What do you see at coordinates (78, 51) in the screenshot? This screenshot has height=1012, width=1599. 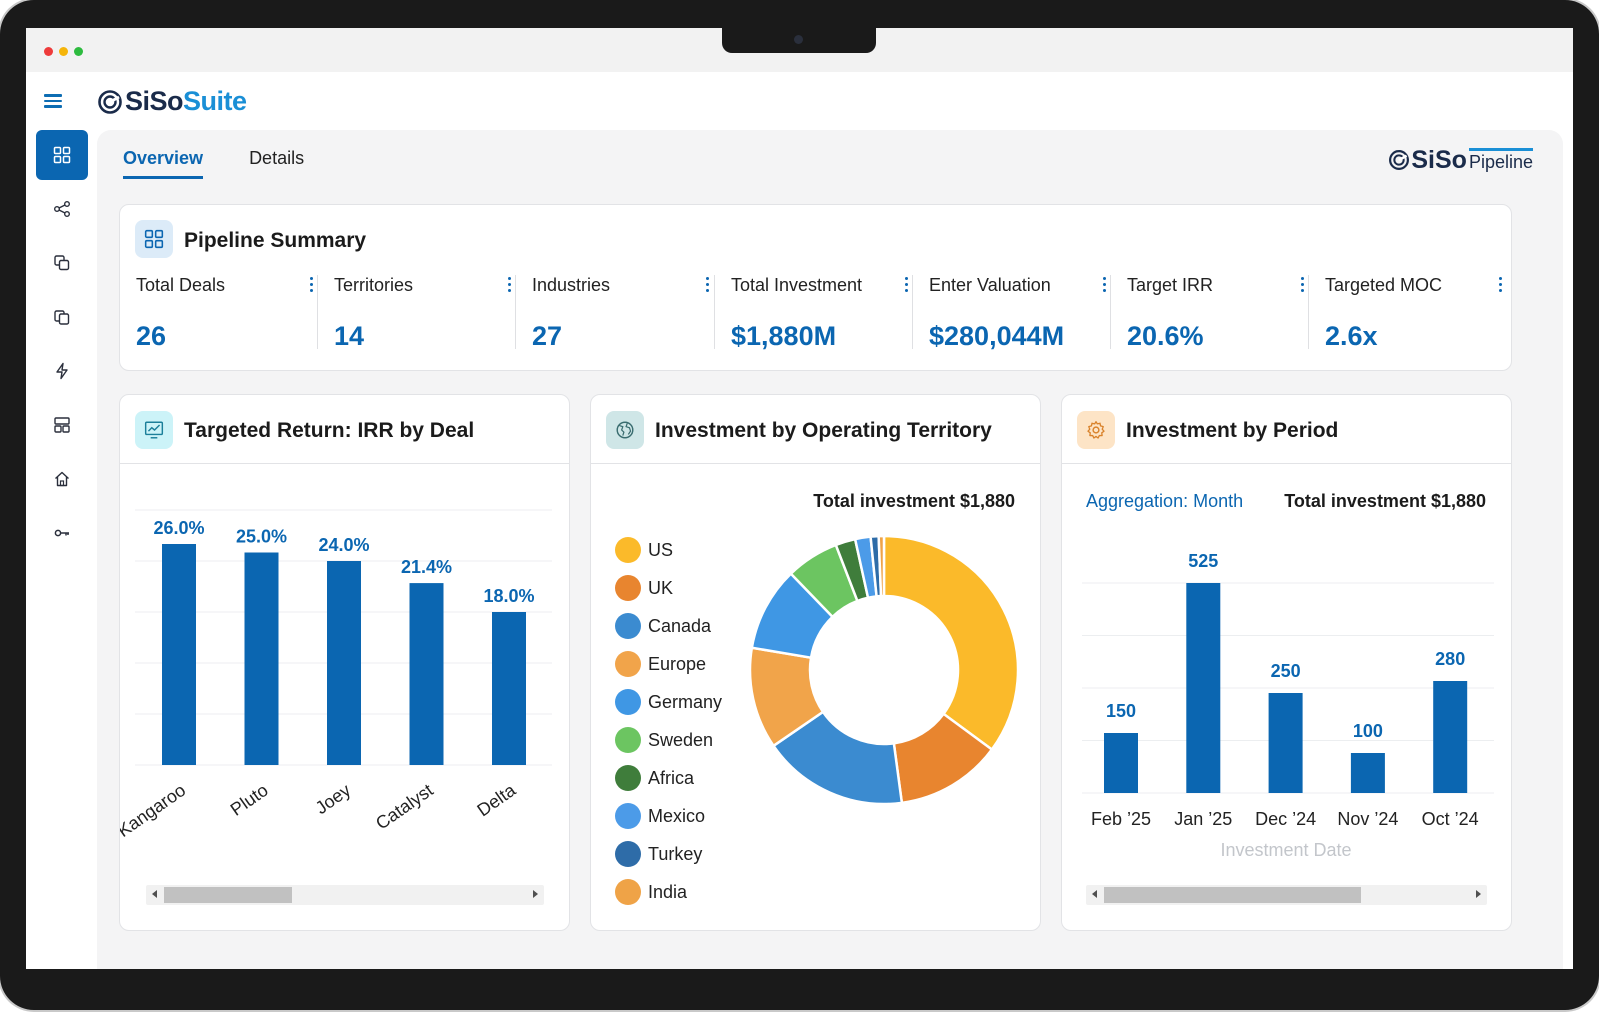 I see `maximize-window-dot` at bounding box center [78, 51].